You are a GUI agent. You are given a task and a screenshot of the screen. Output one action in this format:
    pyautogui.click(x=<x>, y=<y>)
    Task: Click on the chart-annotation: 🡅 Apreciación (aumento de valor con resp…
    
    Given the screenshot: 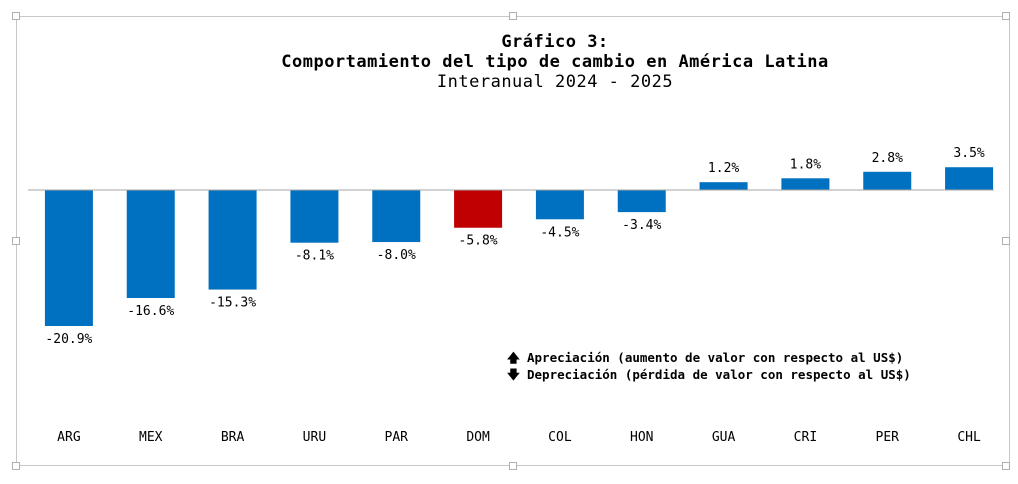 What is the action you would take?
    pyautogui.click(x=722, y=366)
    